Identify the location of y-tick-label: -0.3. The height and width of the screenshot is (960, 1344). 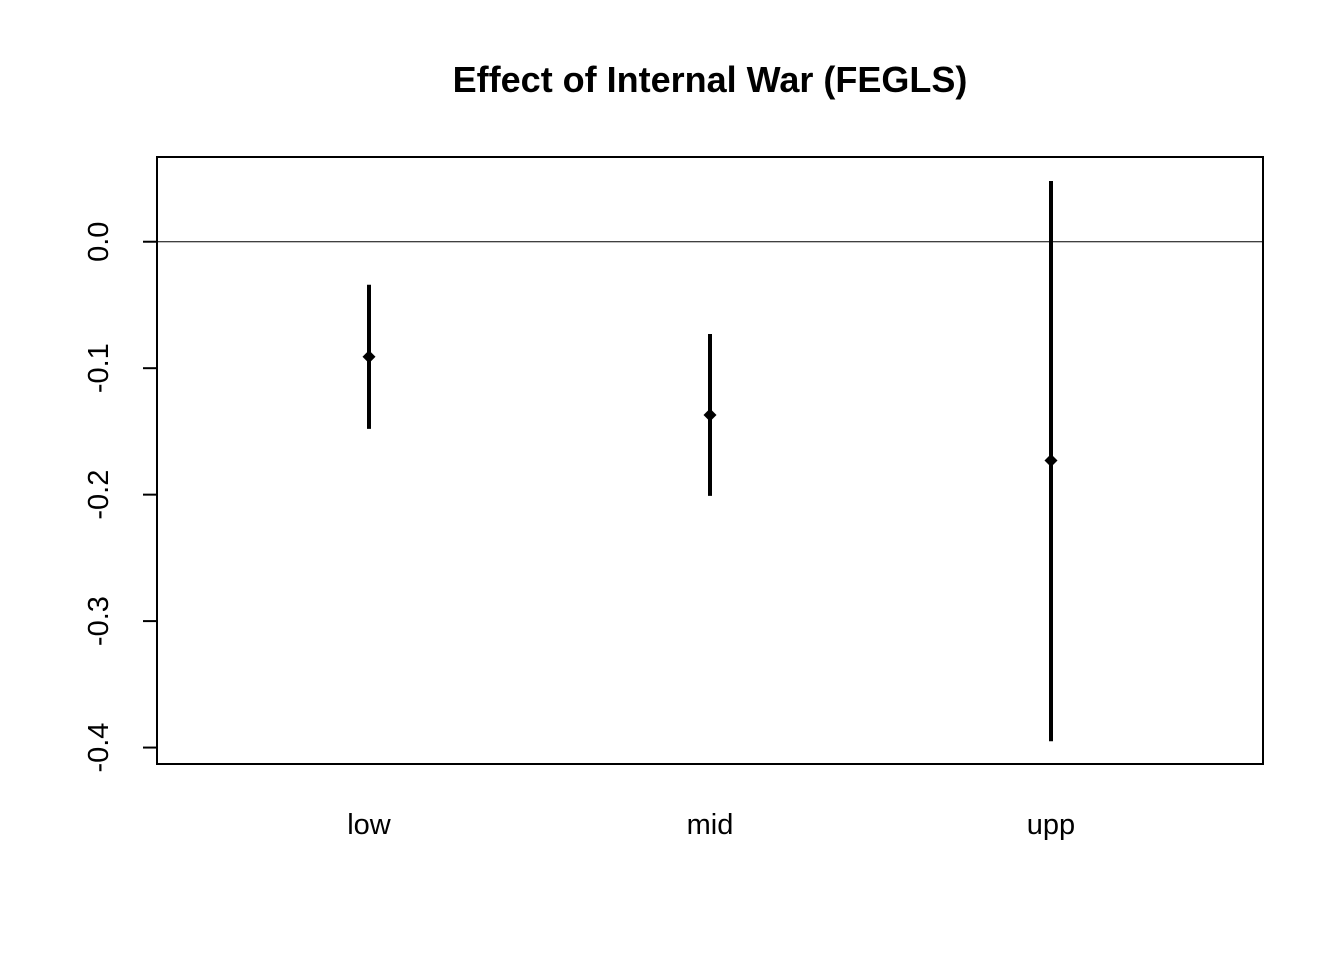
(99, 621).